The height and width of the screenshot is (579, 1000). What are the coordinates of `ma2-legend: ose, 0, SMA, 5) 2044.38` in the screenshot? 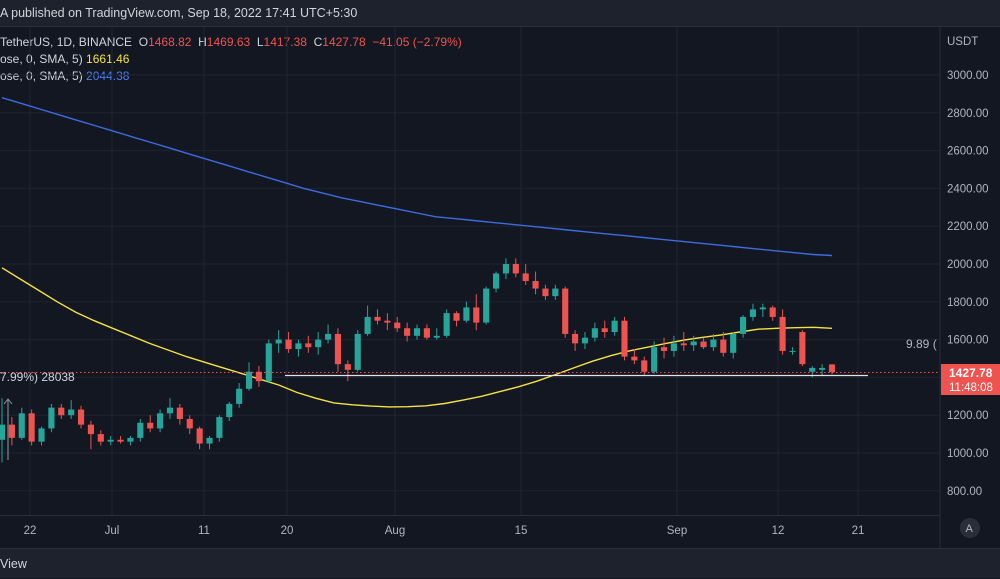 It's located at (64, 76).